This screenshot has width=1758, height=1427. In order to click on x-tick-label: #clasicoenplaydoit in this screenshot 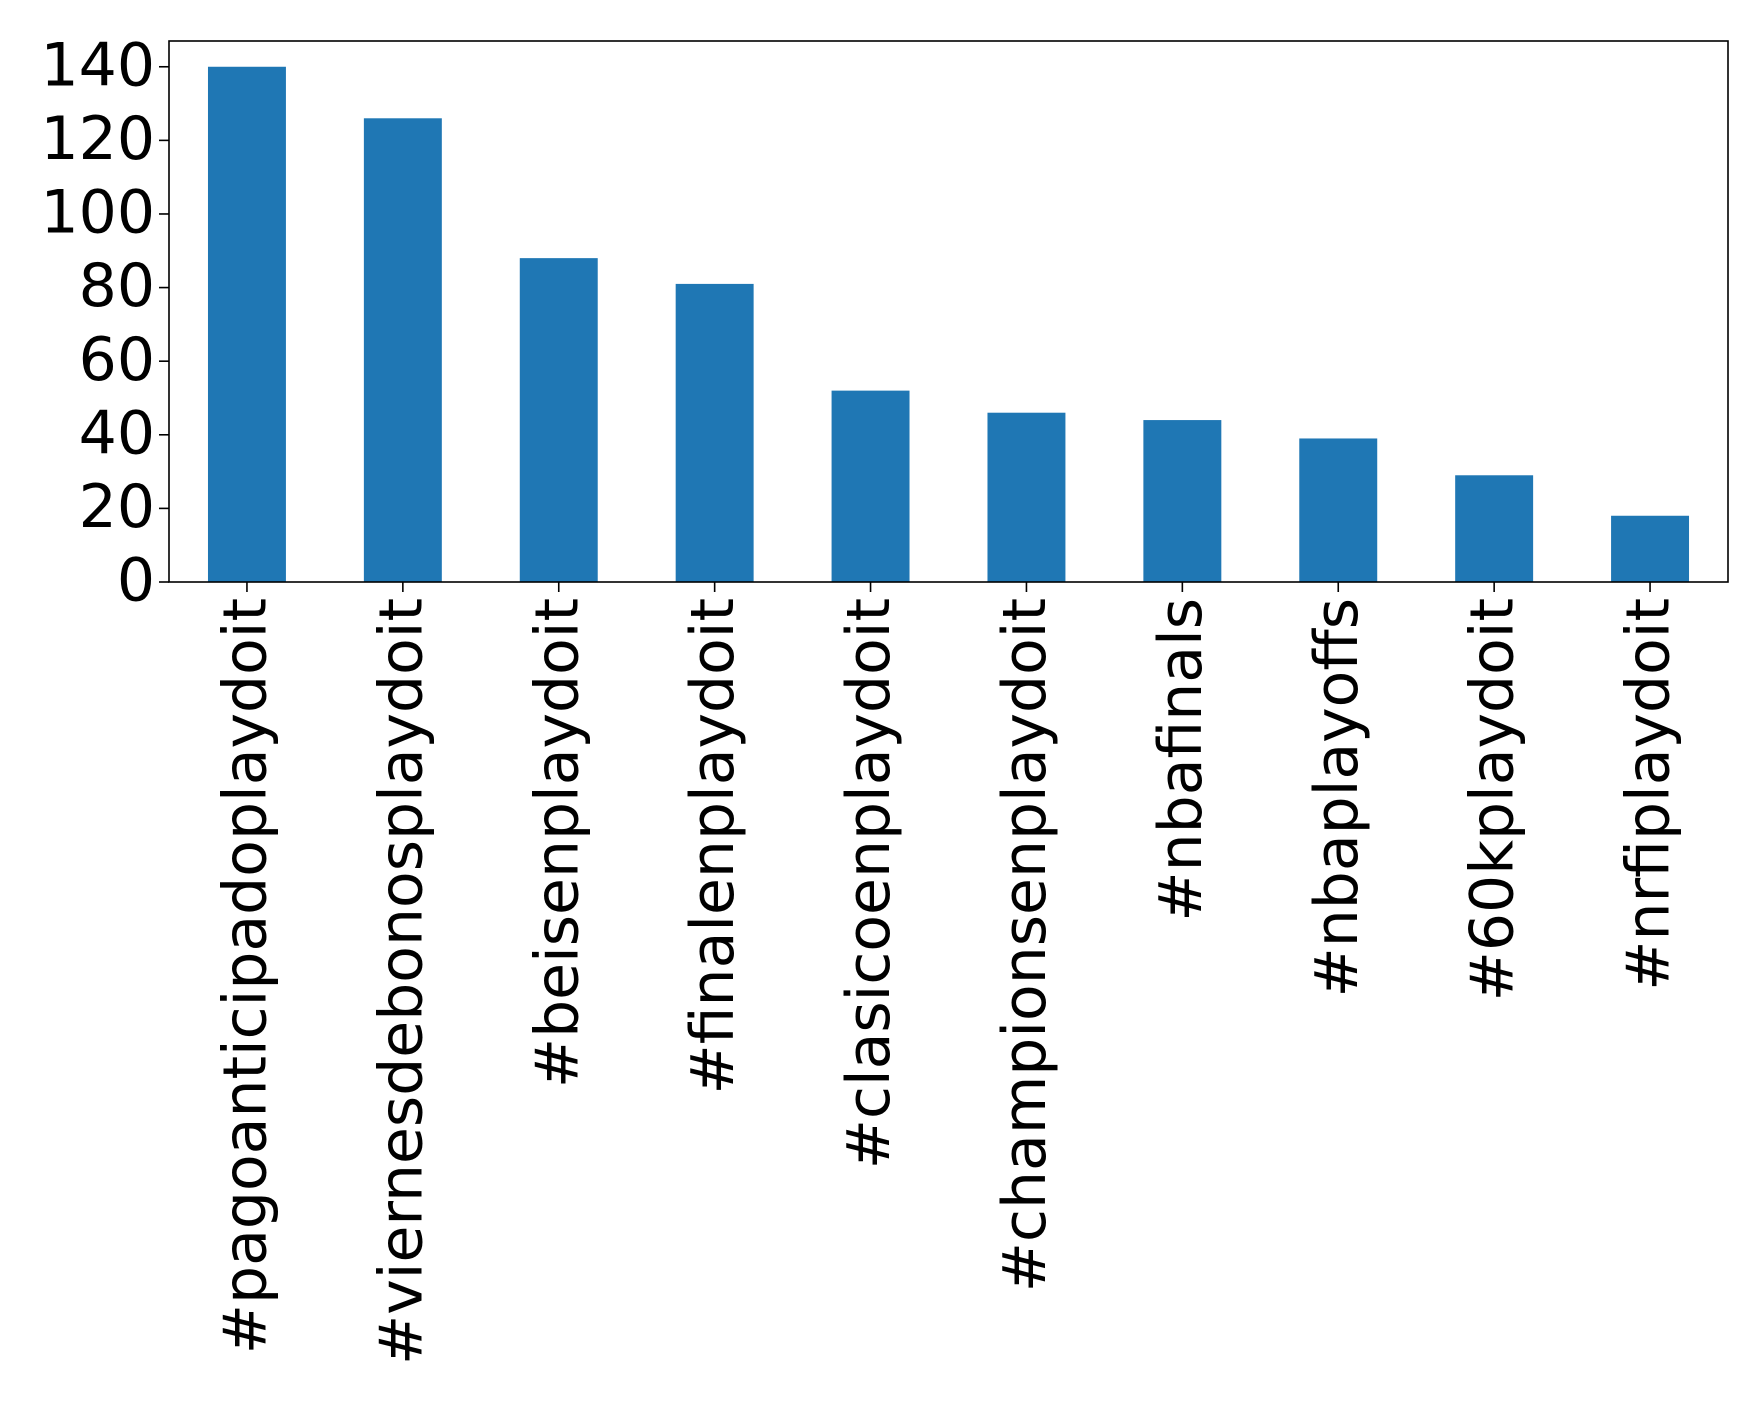, I will do `click(869, 883)`.